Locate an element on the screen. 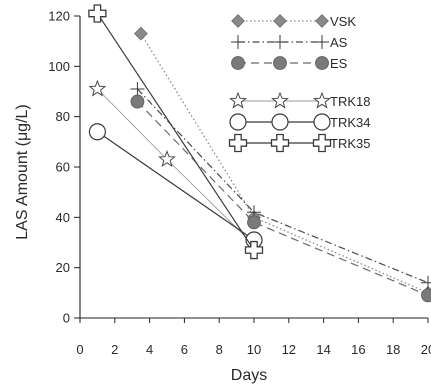 This screenshot has height=392, width=431. series-trk34-point is located at coordinates (97, 132).